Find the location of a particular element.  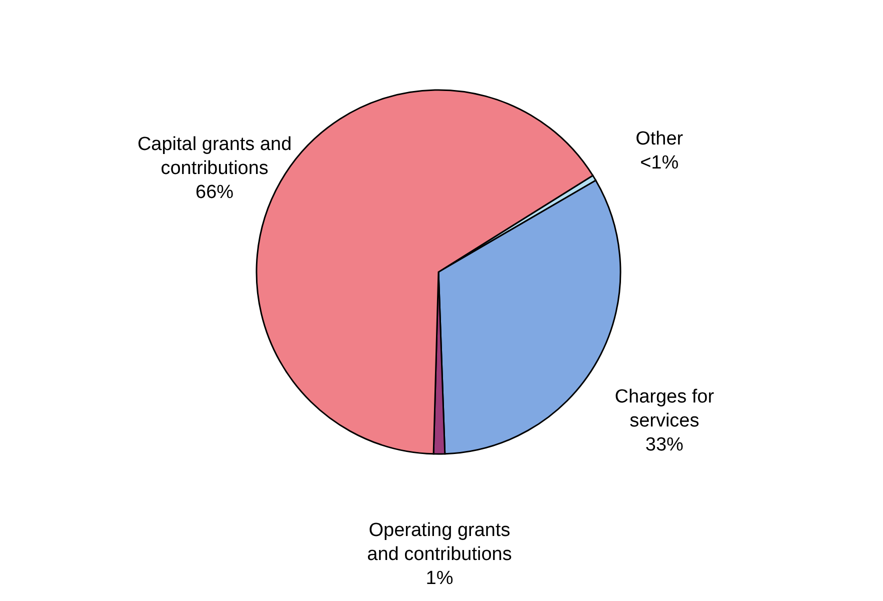

data-label: 1% is located at coordinates (440, 578).